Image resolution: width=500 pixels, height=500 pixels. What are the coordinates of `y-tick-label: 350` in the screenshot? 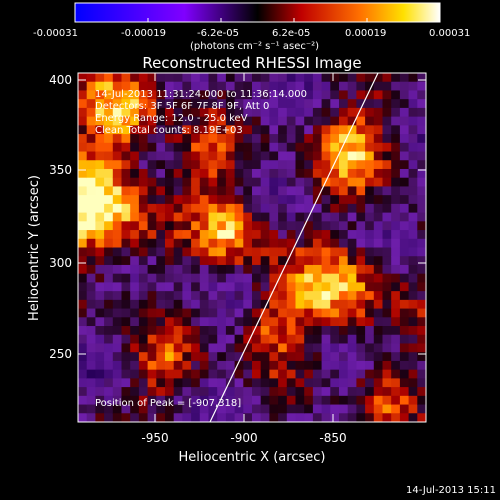 It's located at (60, 170).